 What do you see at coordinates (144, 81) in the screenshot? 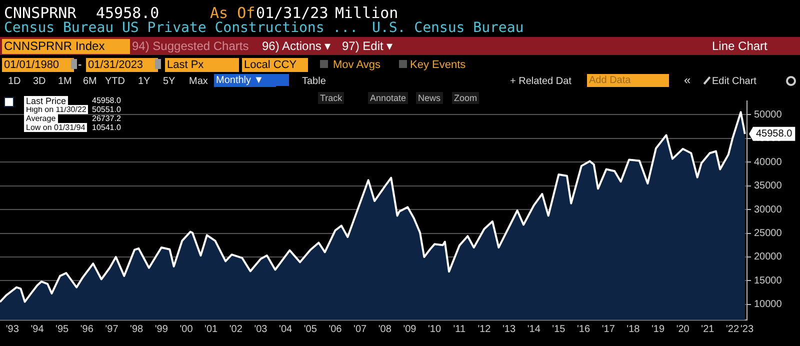
I see `text: 1Y` at bounding box center [144, 81].